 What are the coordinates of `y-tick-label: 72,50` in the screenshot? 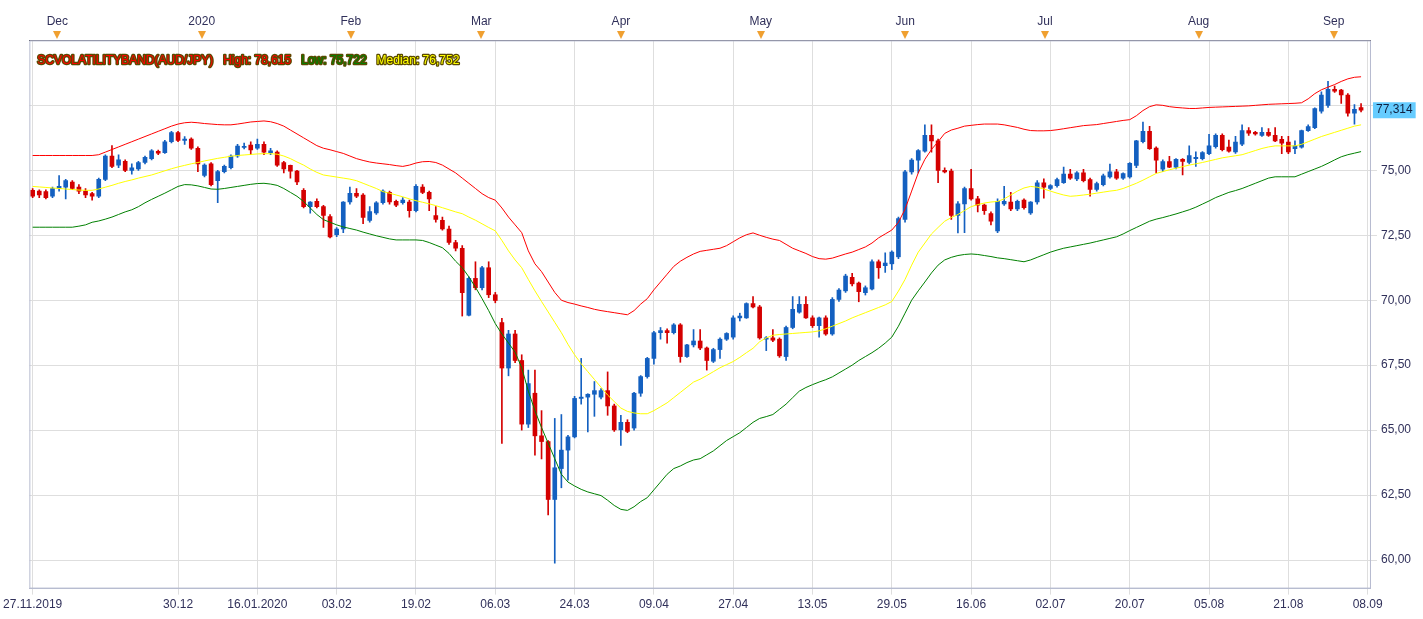 It's located at (1396, 234).